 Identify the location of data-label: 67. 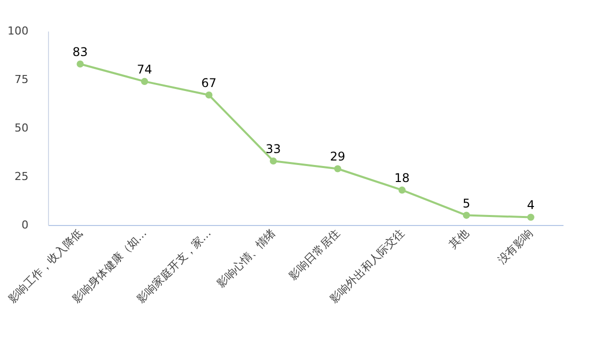
(209, 83).